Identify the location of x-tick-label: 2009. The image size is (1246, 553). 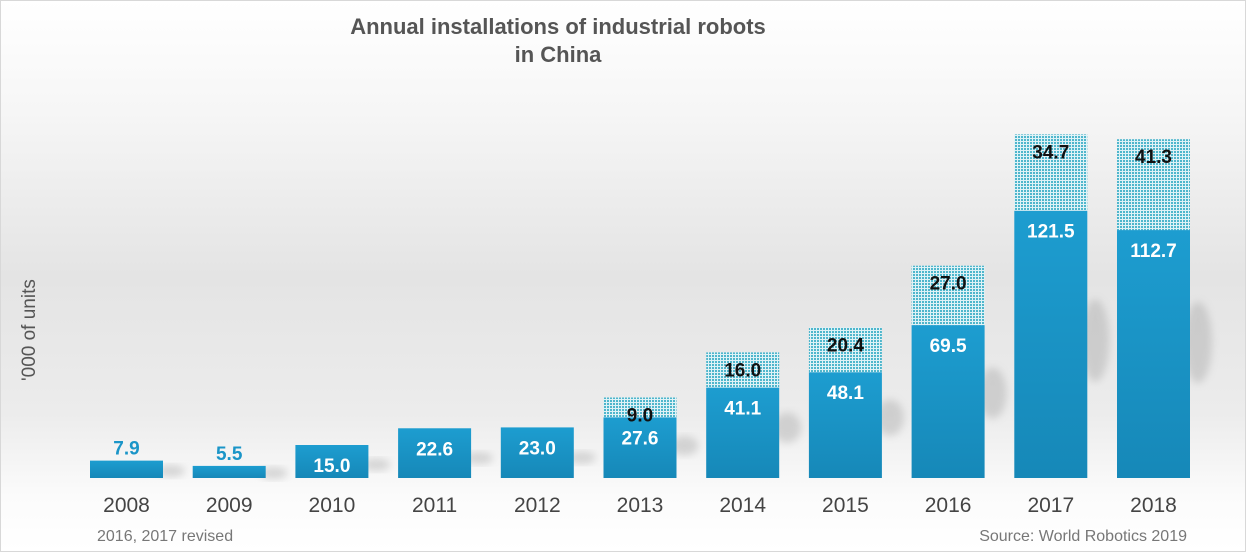
(229, 505).